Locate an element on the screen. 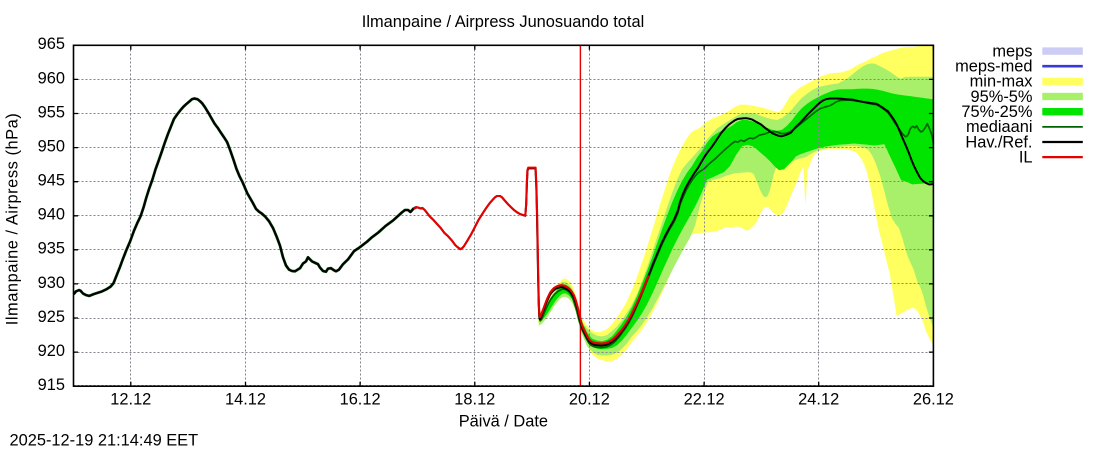 The width and height of the screenshot is (1100, 455). svg-text: meps is located at coordinates (1012, 51).